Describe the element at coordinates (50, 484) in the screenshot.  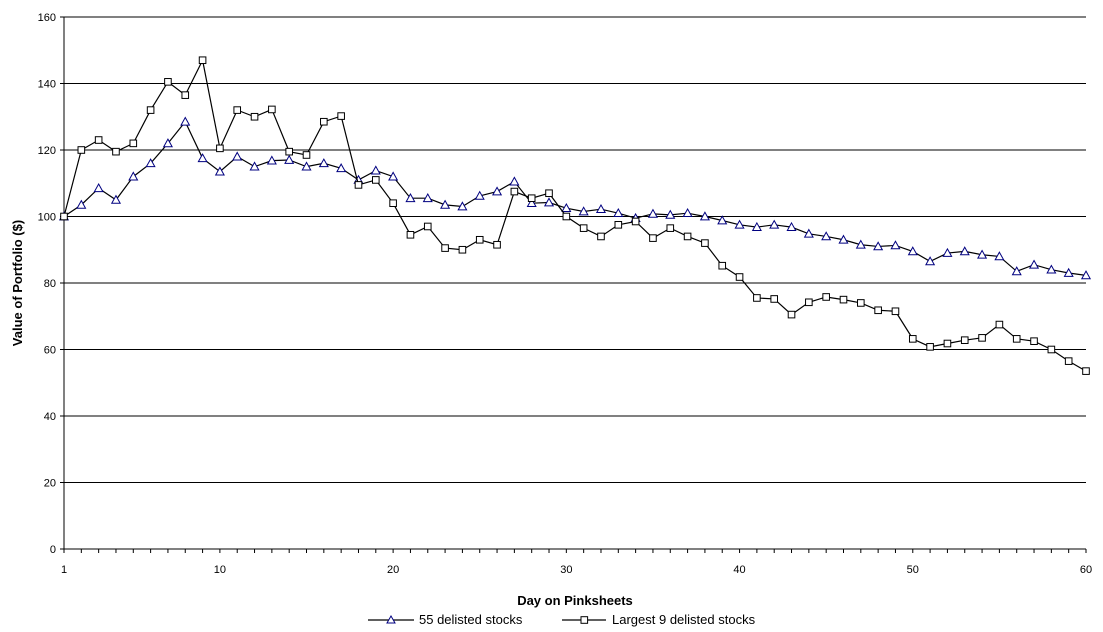
I see `y-tick-label: 20` at that location.